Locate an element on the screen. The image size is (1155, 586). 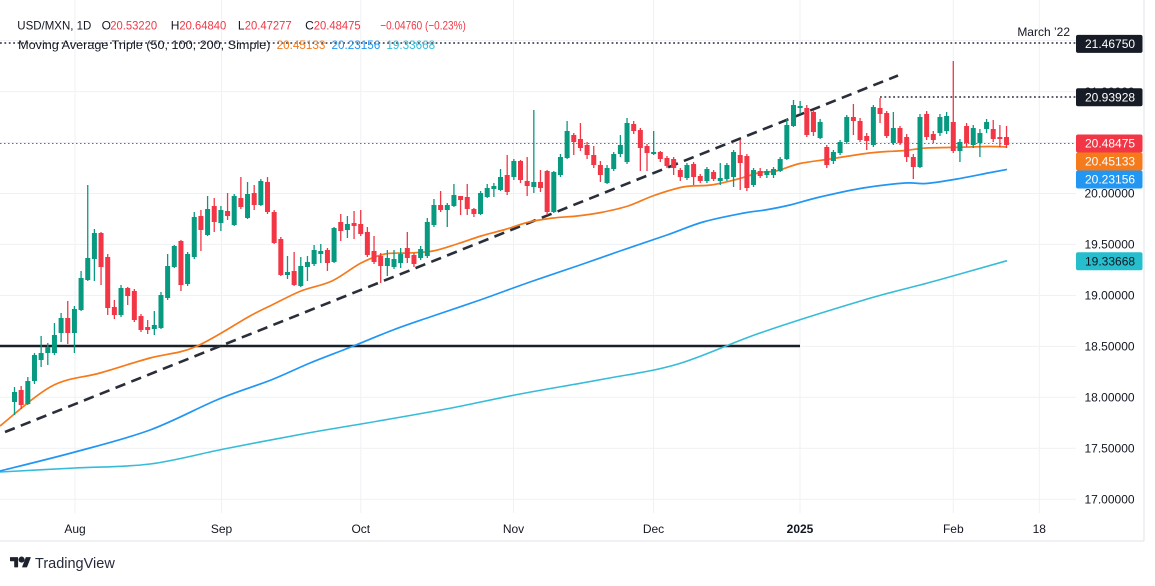
svg-text: TradingView is located at coordinates (75, 564).